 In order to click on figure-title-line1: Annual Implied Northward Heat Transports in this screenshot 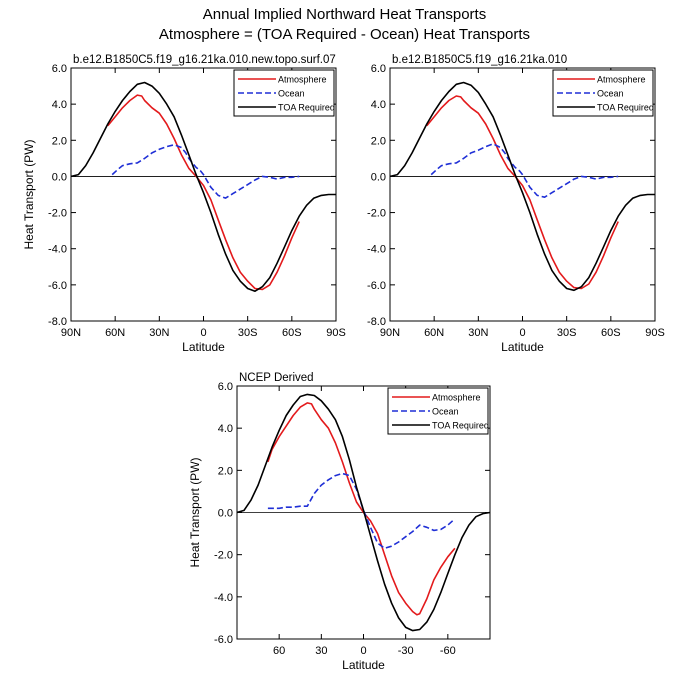, I will do `click(344, 14)`.